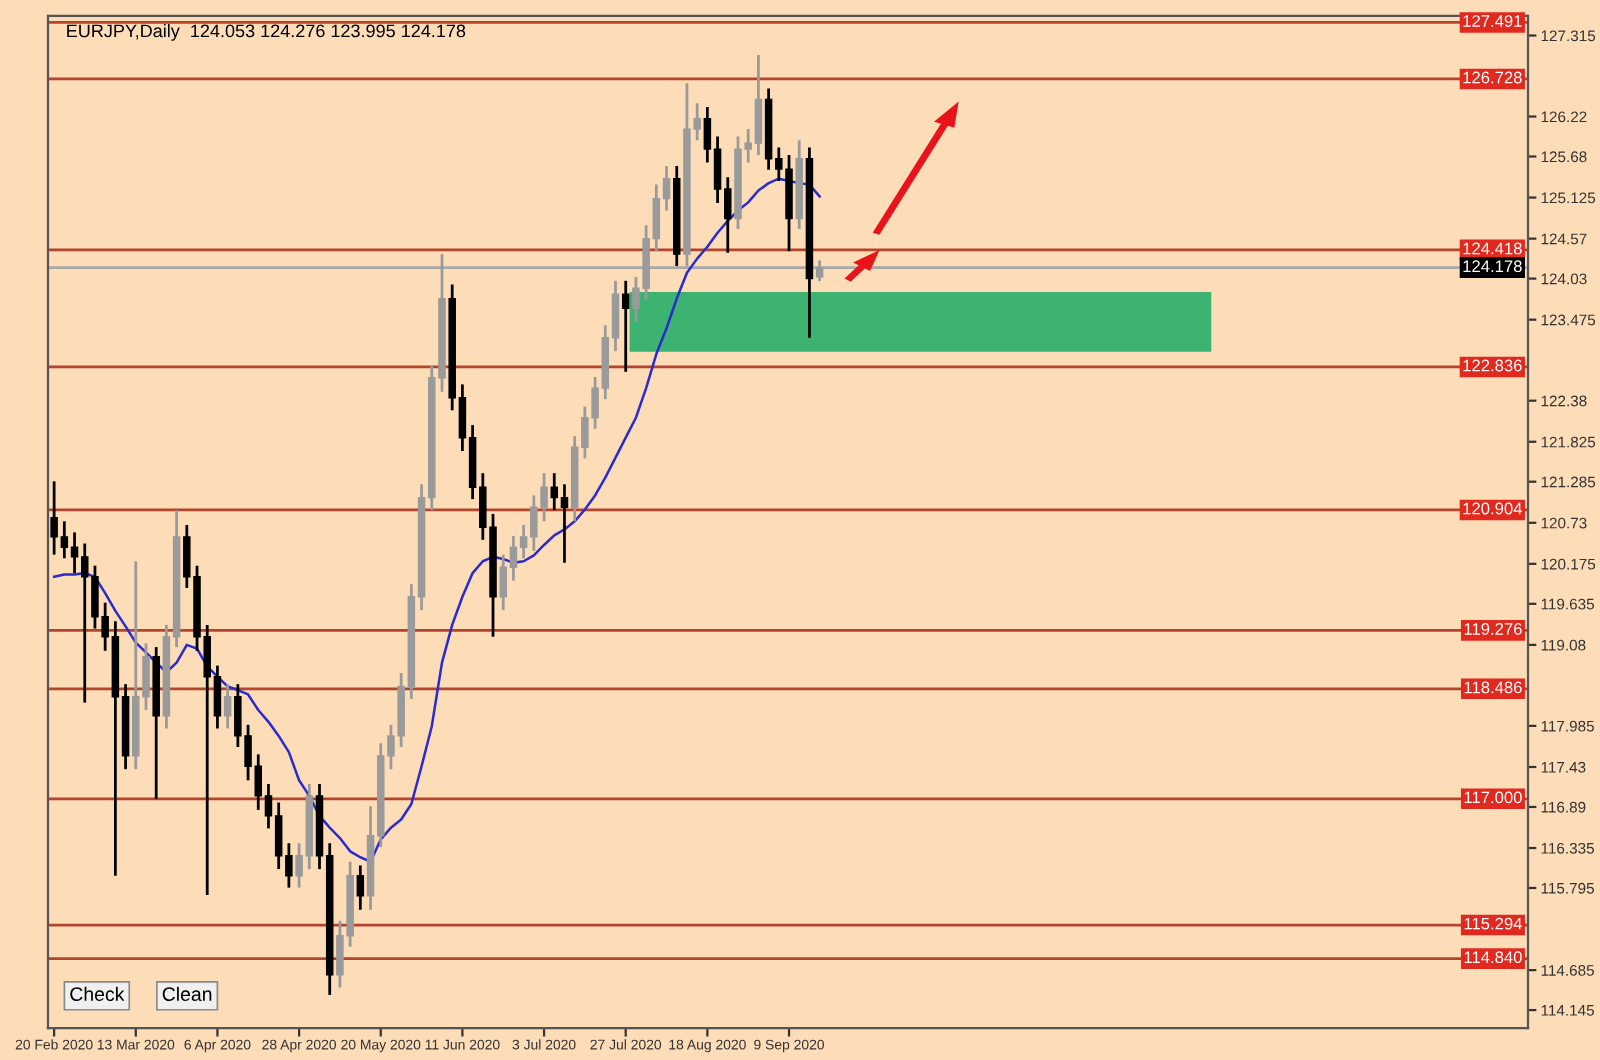  Describe the element at coordinates (97, 994) in the screenshot. I see `annotation: Check` at that location.